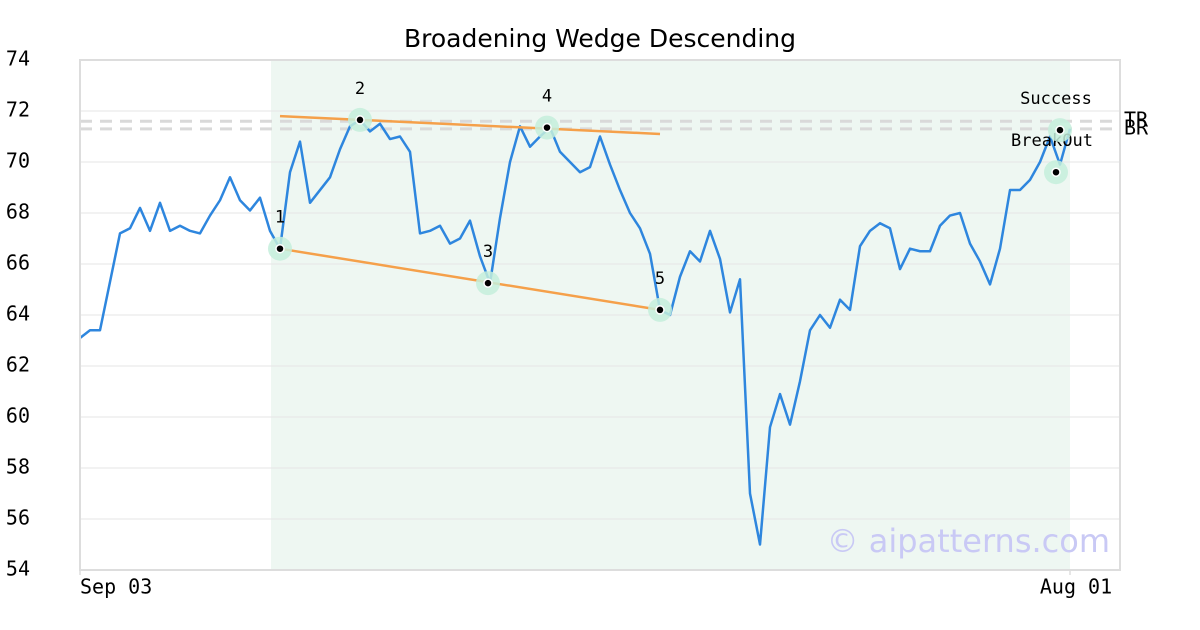  I want to click on y-tick-label: 60, so click(18, 416).